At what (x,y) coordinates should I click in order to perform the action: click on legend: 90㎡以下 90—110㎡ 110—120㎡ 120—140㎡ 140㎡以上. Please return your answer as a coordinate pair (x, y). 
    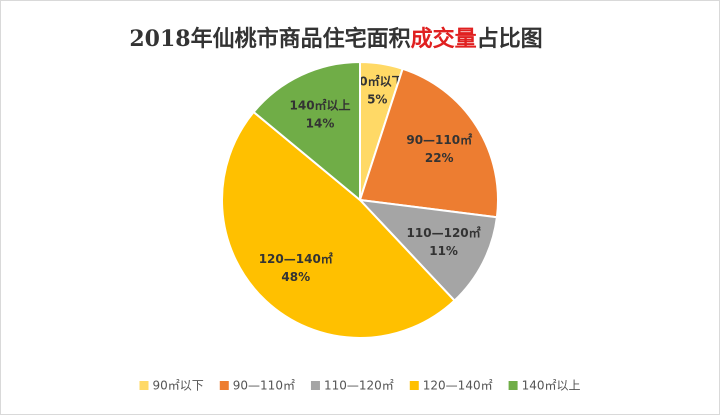
    Looking at the image, I should click on (360, 386).